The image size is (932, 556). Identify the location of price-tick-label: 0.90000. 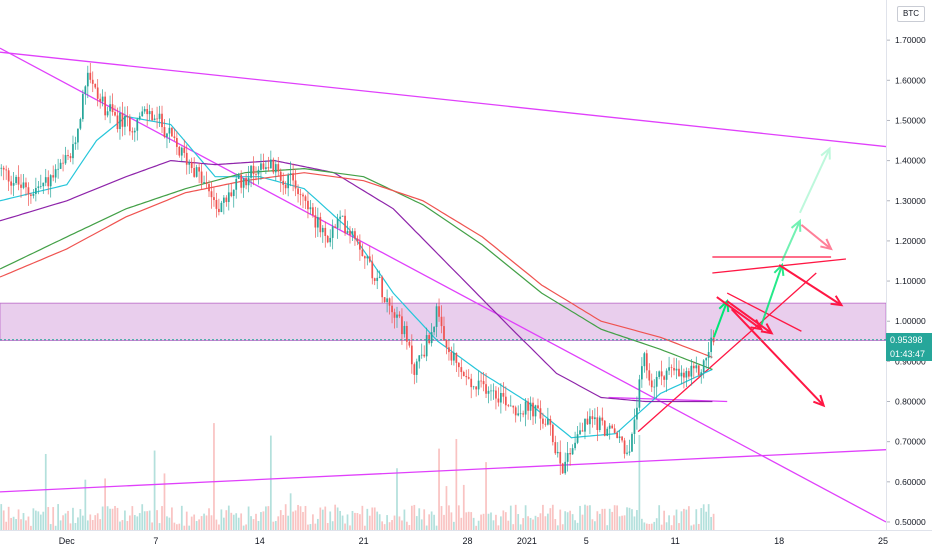
(910, 361).